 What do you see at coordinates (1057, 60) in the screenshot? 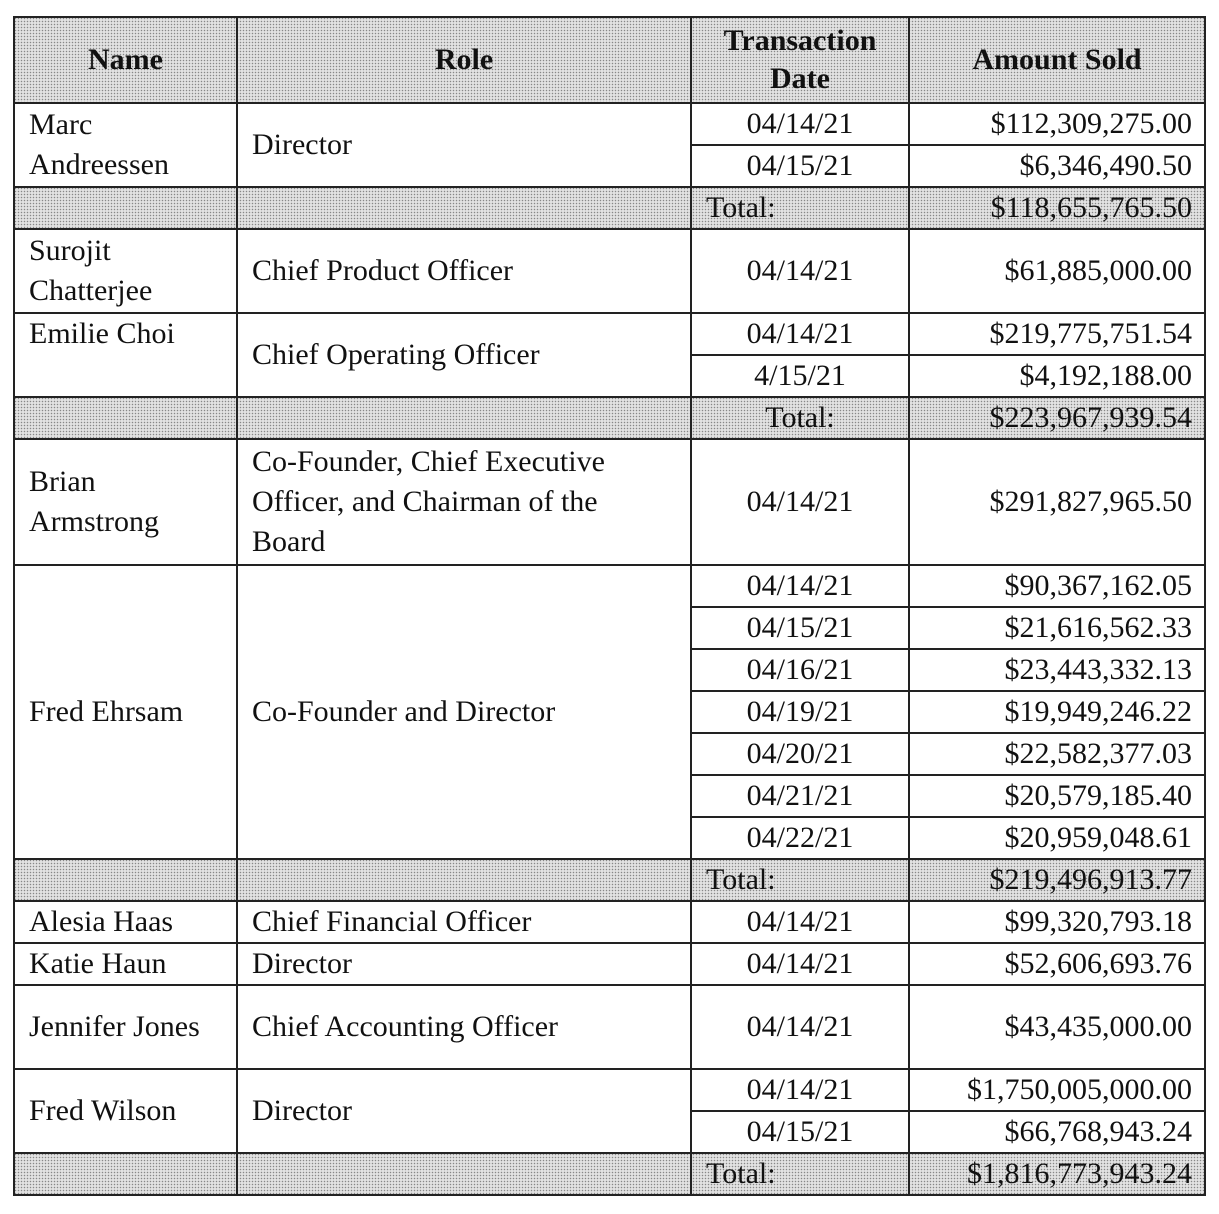
I see `header-amount-sold: Amount Sold` at bounding box center [1057, 60].